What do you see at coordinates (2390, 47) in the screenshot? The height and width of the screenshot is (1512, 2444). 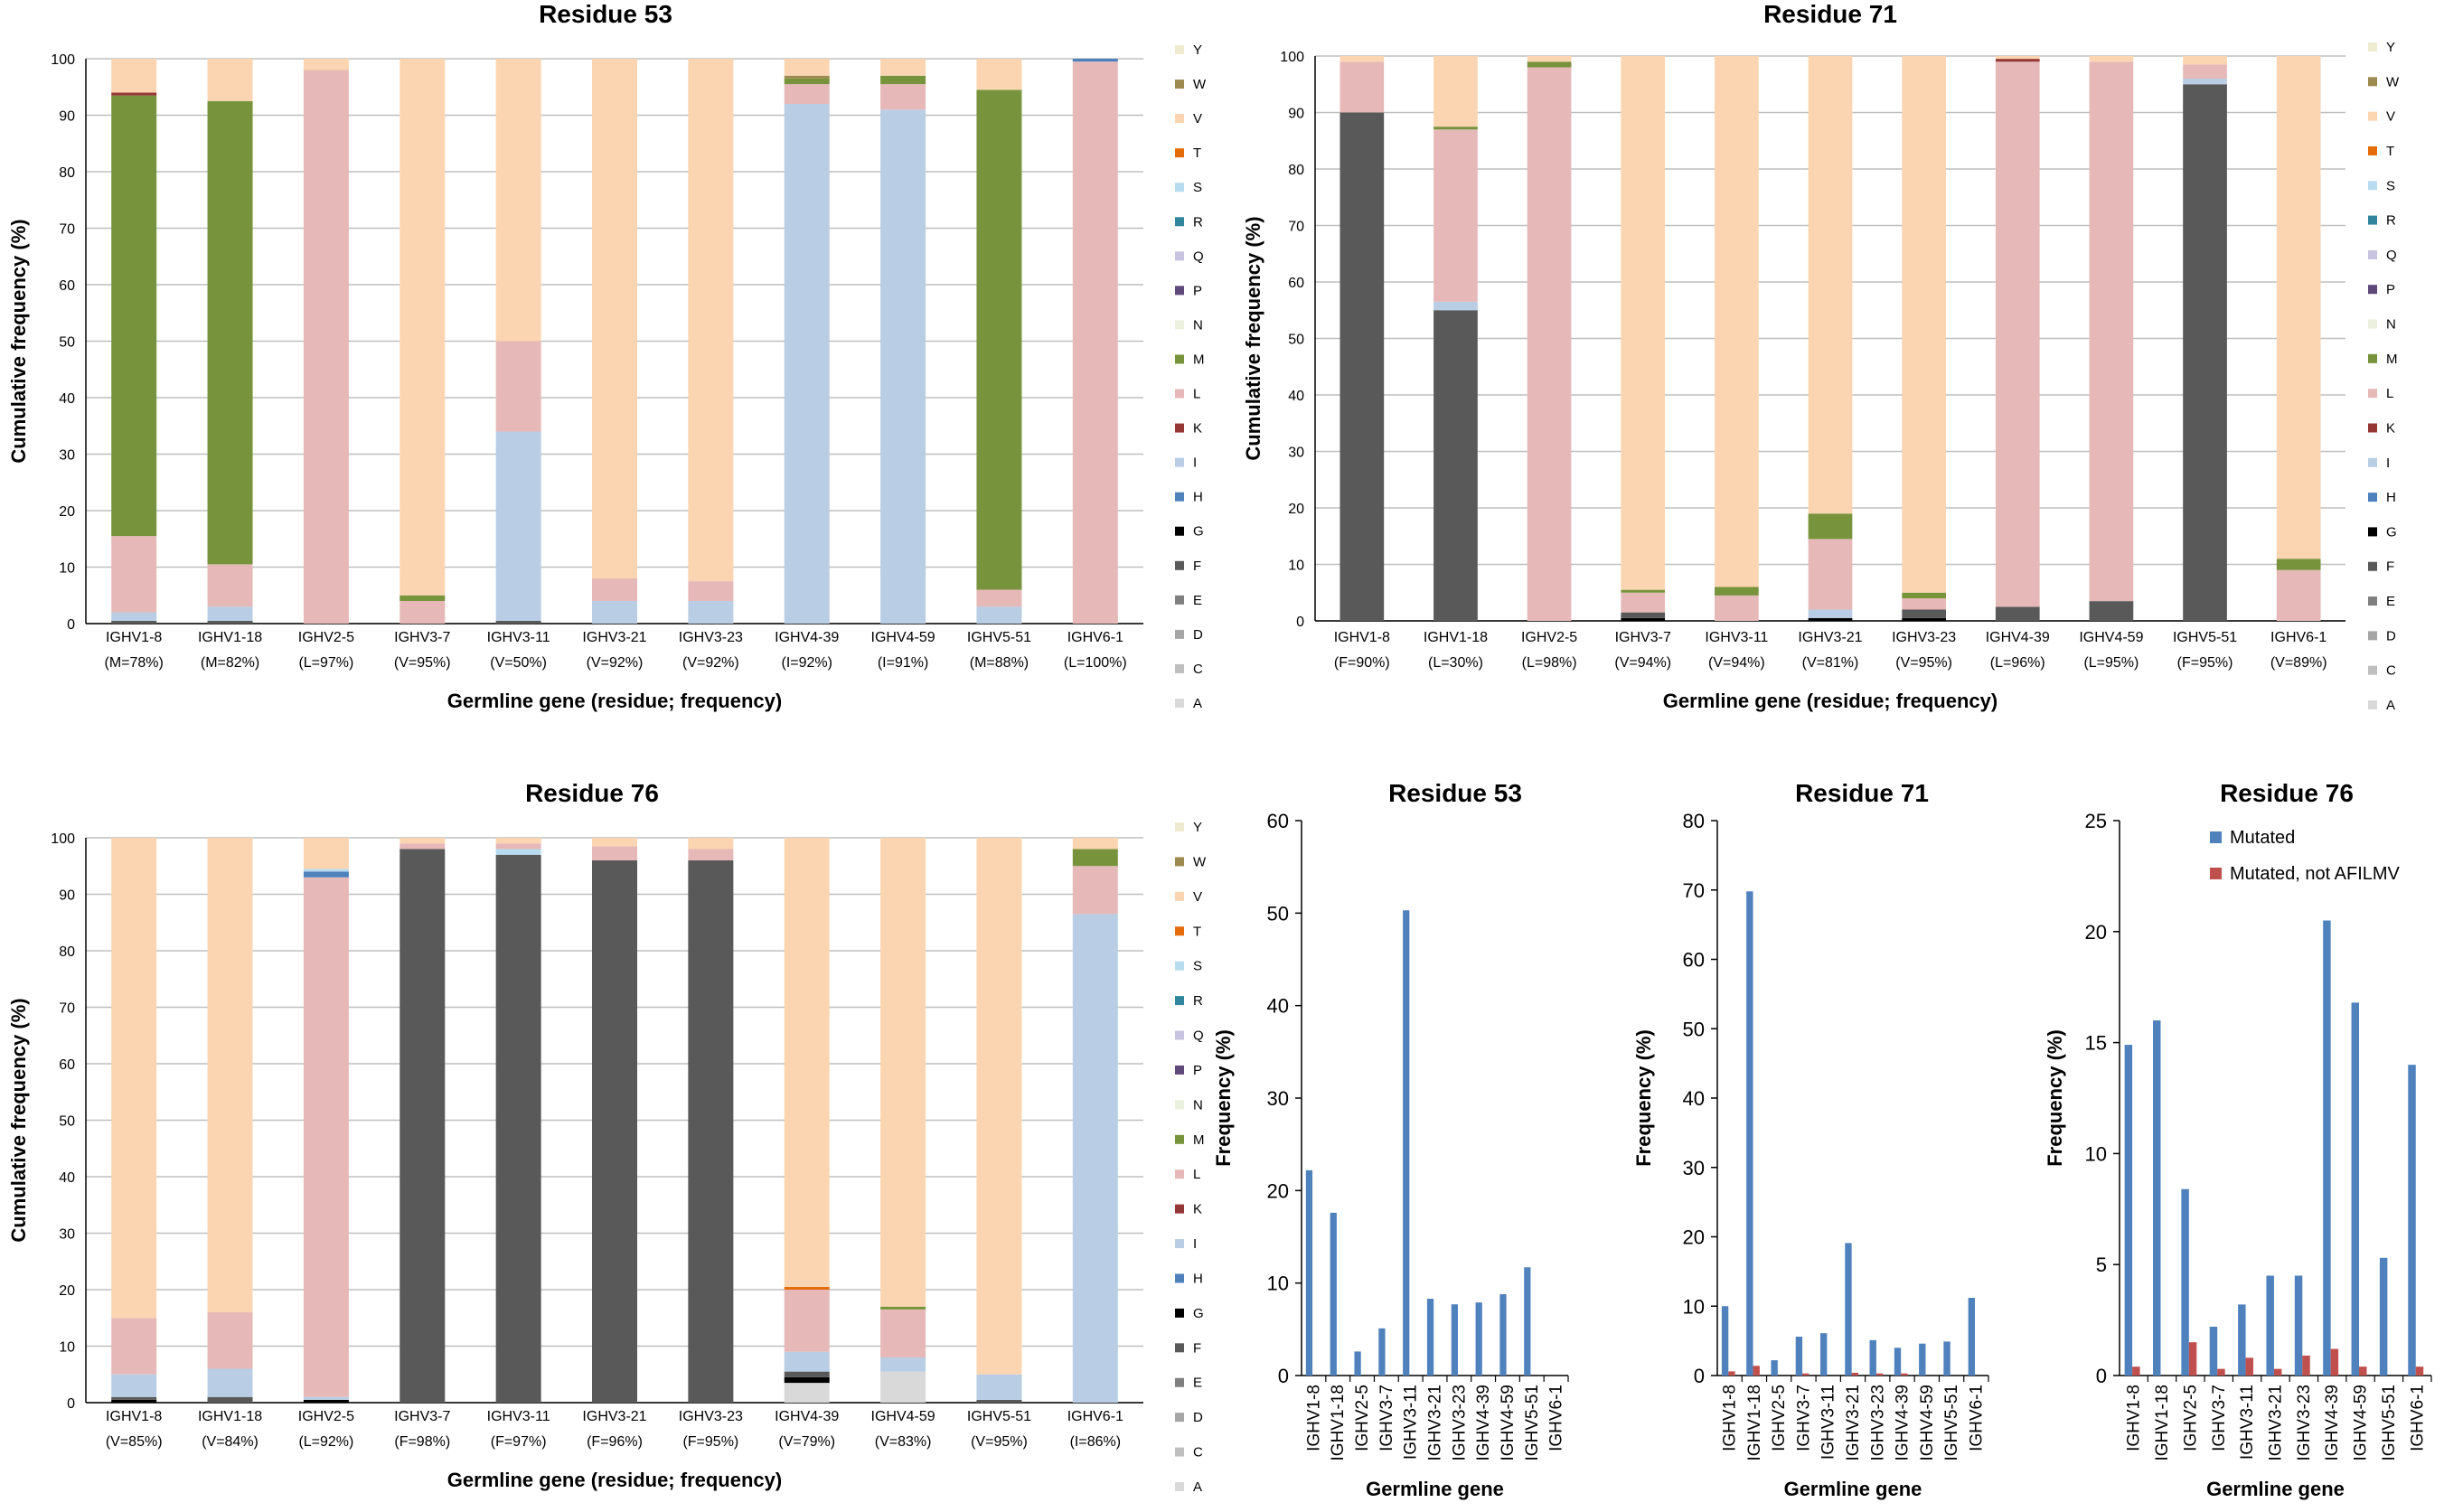 I see `legend-label-Y: Y` at bounding box center [2390, 47].